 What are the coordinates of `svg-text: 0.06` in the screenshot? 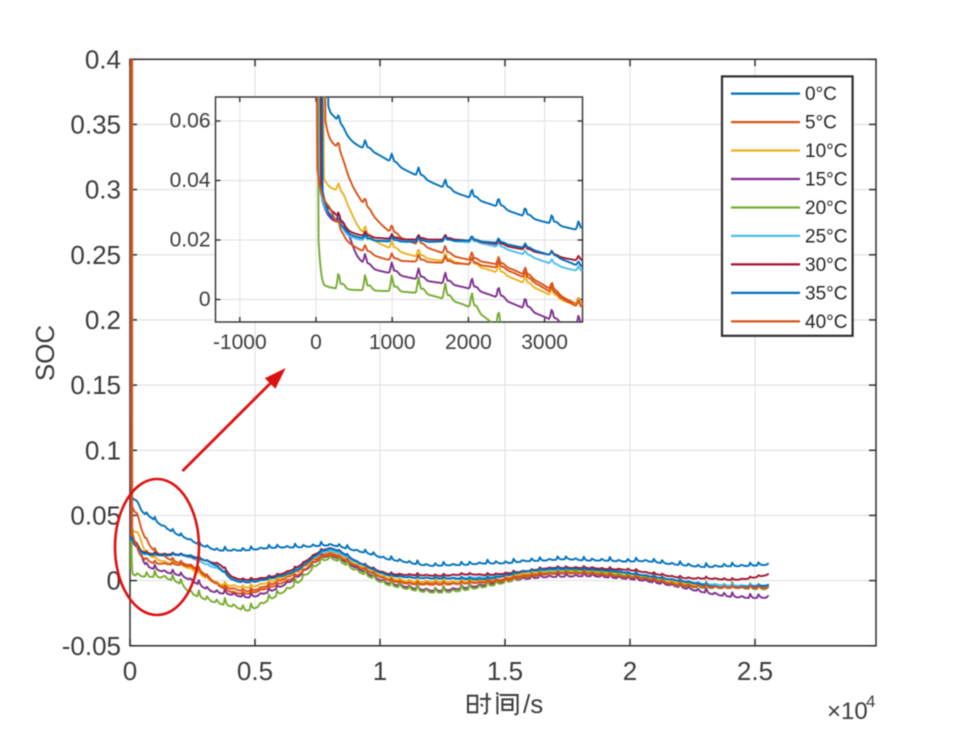 It's located at (190, 121).